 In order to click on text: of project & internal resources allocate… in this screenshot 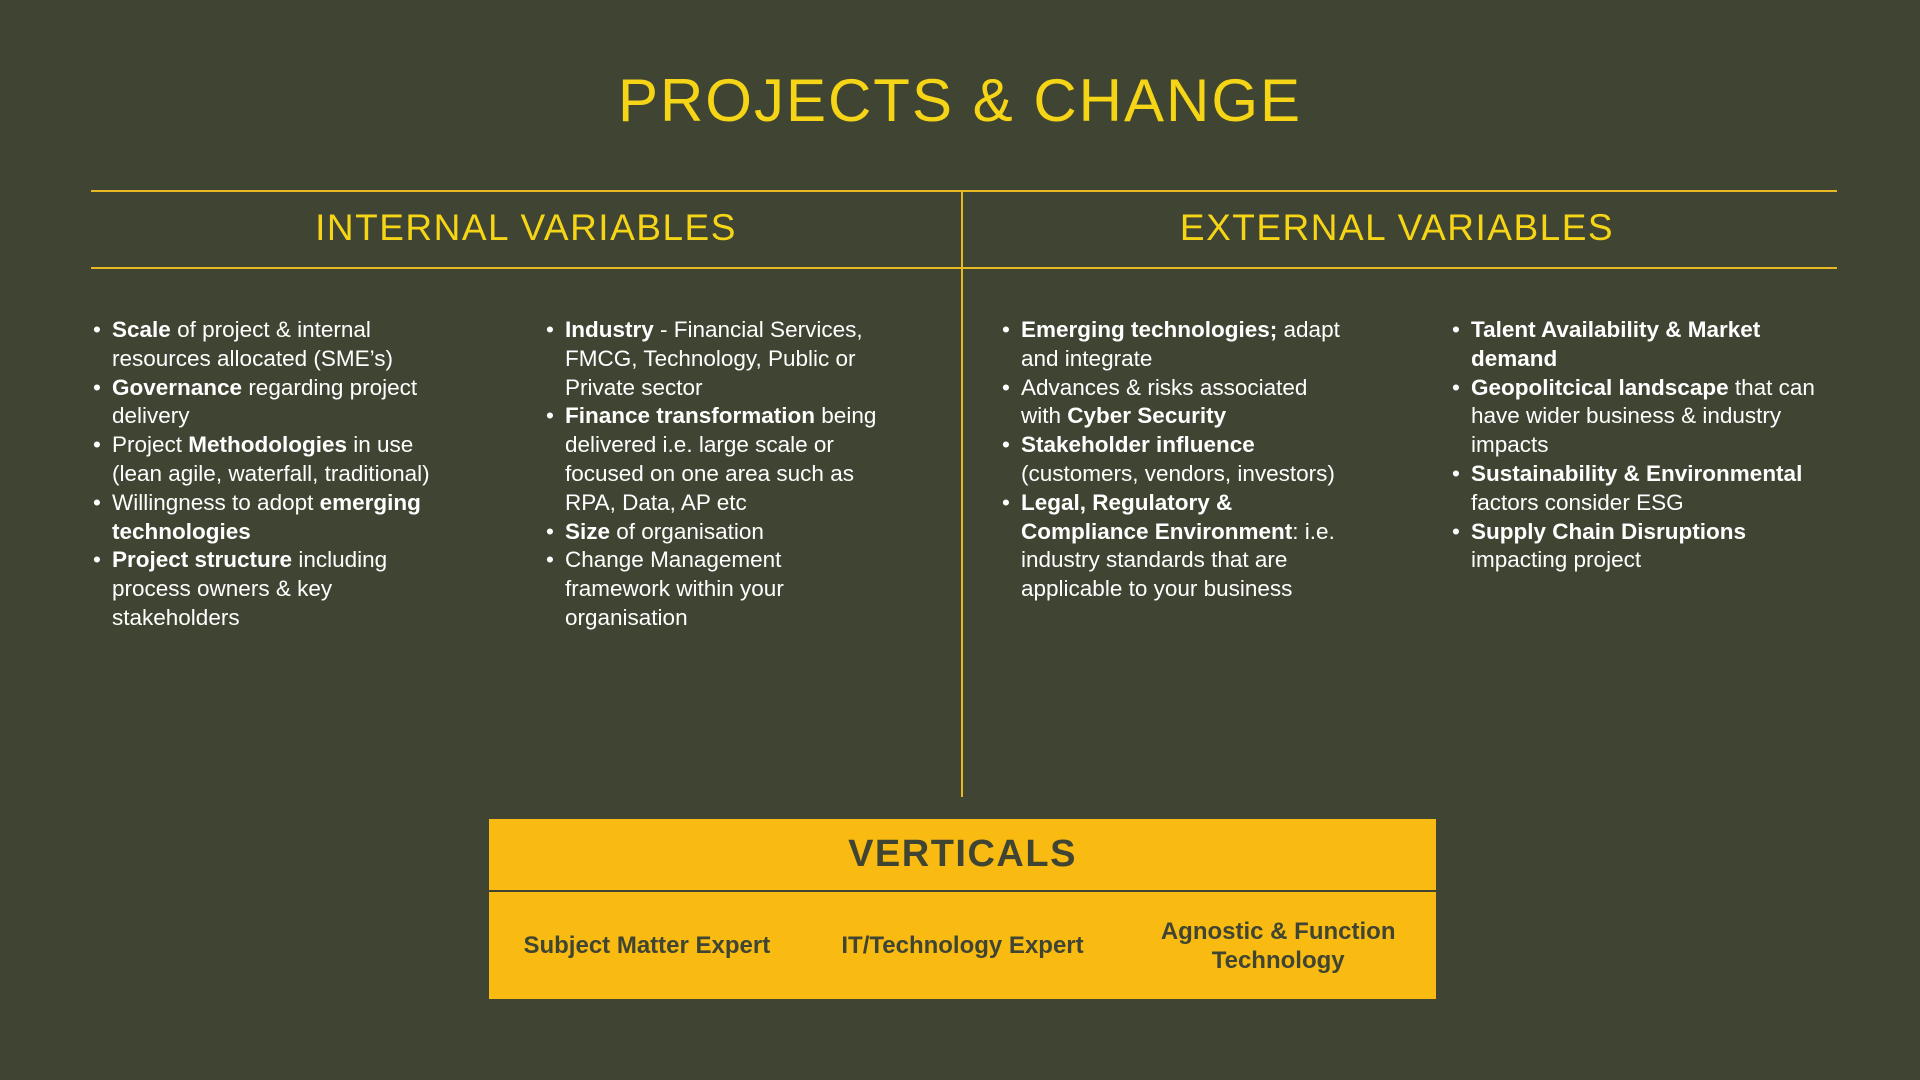, I will do `click(252, 344)`.